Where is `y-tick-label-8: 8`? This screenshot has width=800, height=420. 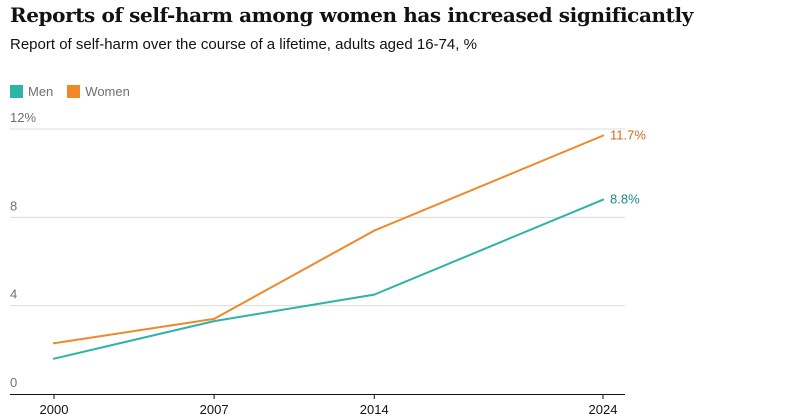 y-tick-label-8: 8 is located at coordinates (13, 205).